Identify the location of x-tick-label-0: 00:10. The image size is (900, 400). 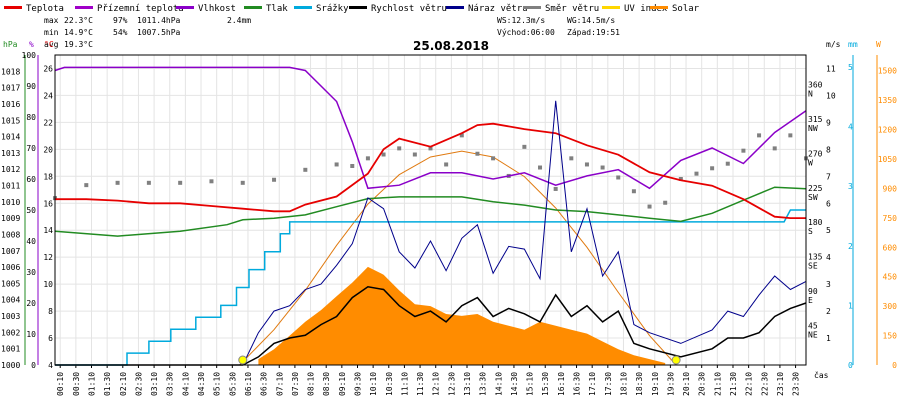
(60, 384).